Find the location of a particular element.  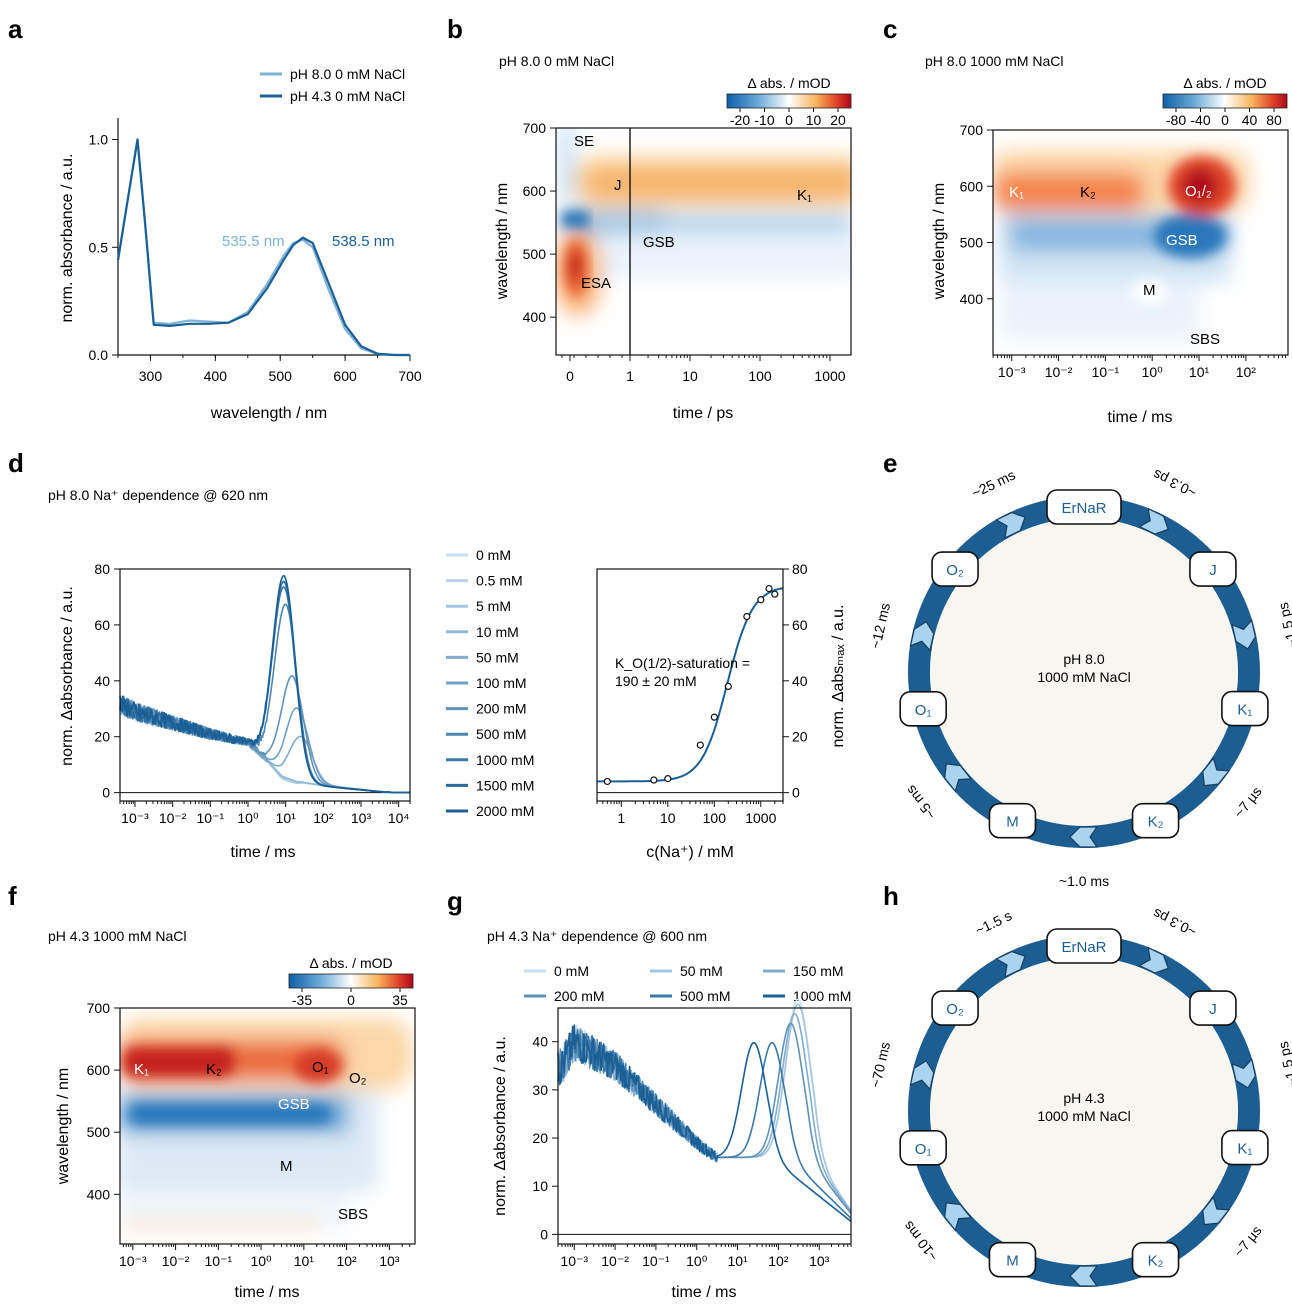

state-label-0: ErNaR is located at coordinates (1083, 508).